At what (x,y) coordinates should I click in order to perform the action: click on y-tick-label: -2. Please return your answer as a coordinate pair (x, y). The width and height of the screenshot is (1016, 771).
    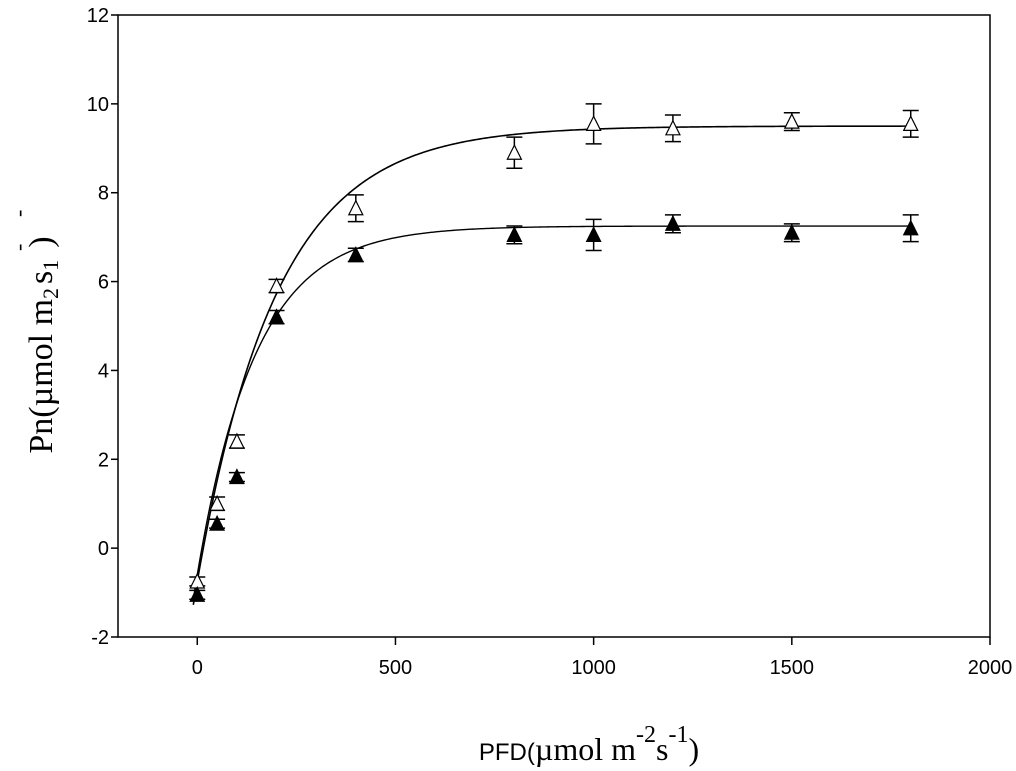
    Looking at the image, I should click on (100, 638).